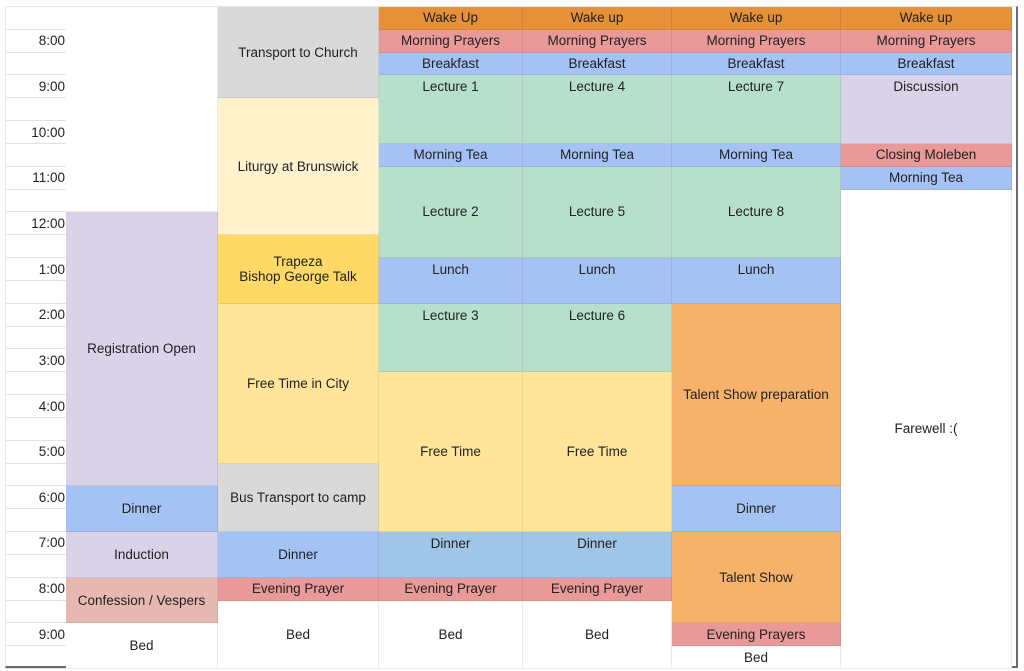  What do you see at coordinates (451, 18) in the screenshot?
I see `schedule-event: Wake Up` at bounding box center [451, 18].